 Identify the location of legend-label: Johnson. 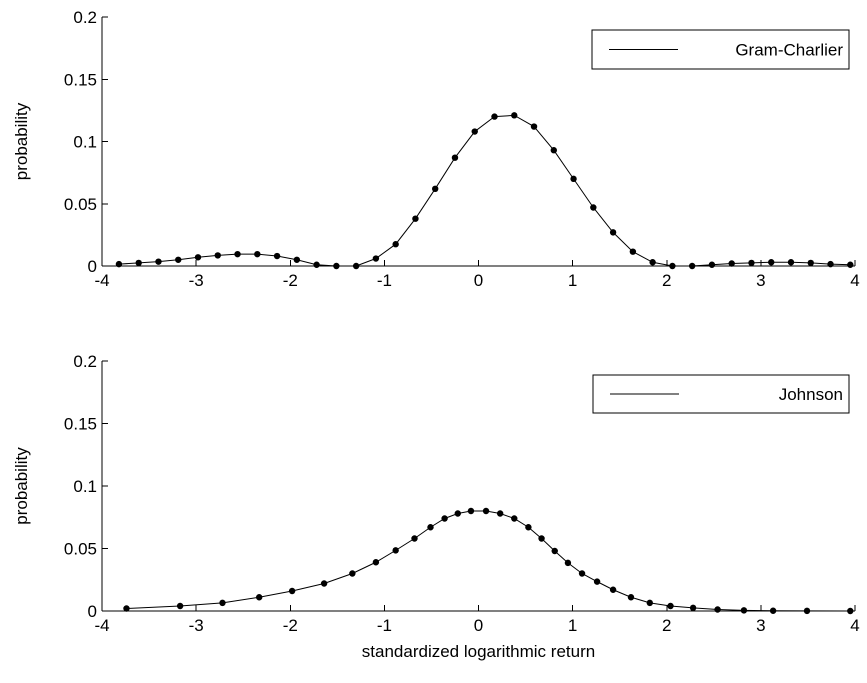
(811, 394).